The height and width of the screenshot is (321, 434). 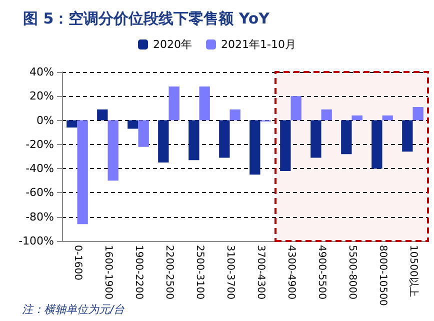 I want to click on legend-label: 2020年, so click(x=172, y=44).